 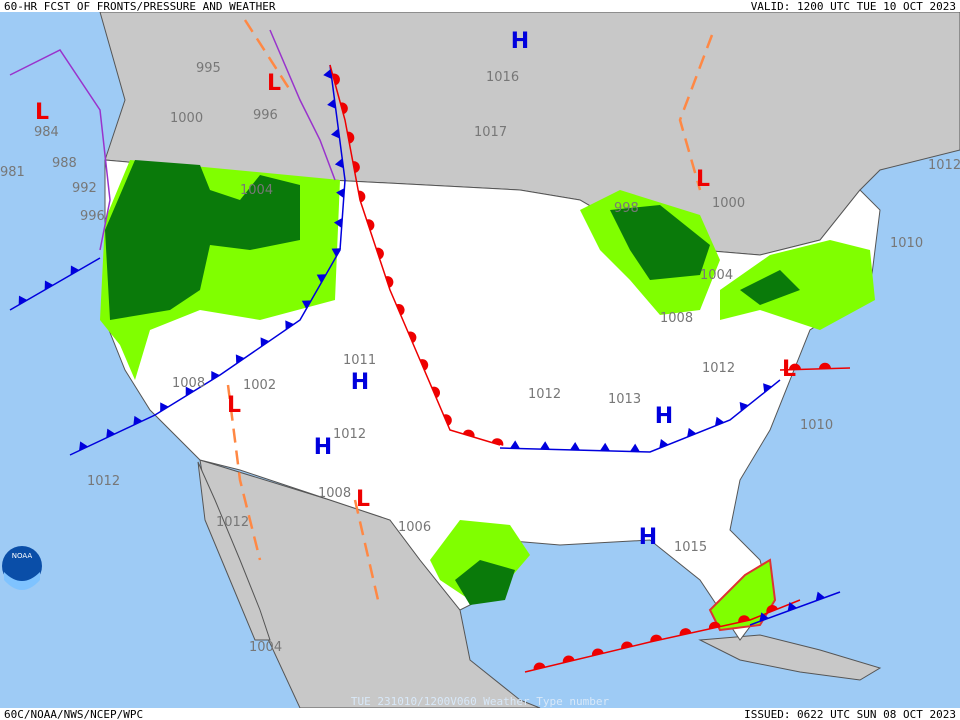 I want to click on isobar-label: 1011, so click(x=359, y=360).